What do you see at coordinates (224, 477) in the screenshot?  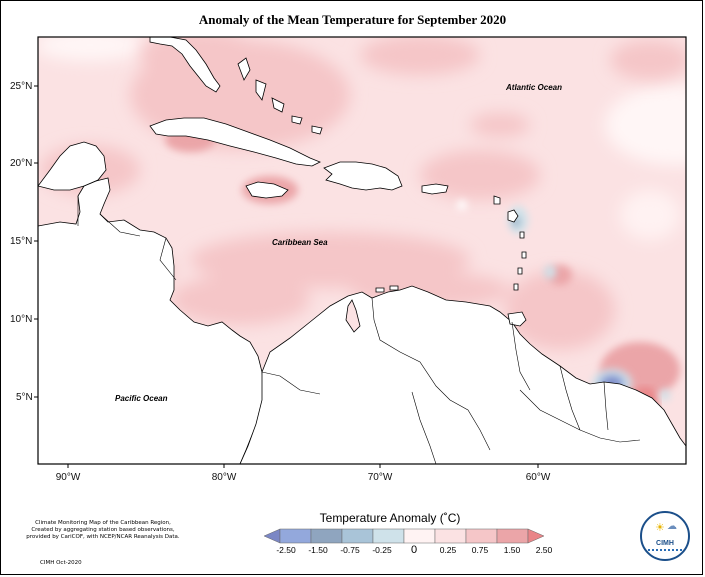 I see `lon-tick-label: 80°W` at bounding box center [224, 477].